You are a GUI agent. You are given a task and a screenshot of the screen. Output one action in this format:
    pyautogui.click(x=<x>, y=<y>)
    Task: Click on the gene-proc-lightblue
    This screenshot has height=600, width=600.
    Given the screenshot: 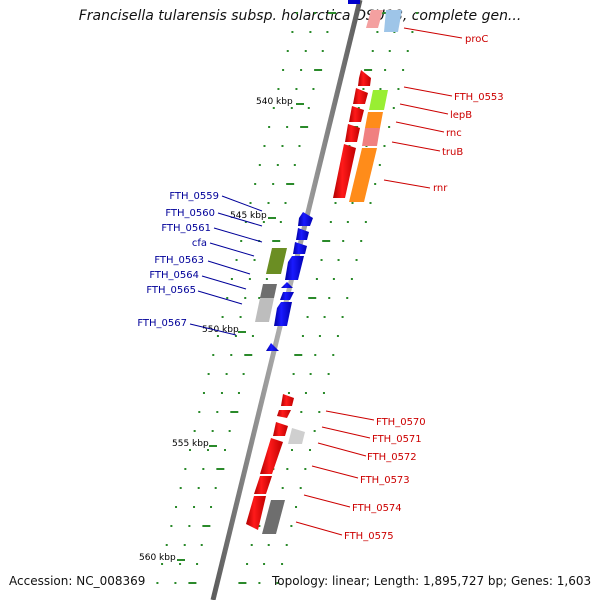 What is the action you would take?
    pyautogui.click(x=393, y=21)
    